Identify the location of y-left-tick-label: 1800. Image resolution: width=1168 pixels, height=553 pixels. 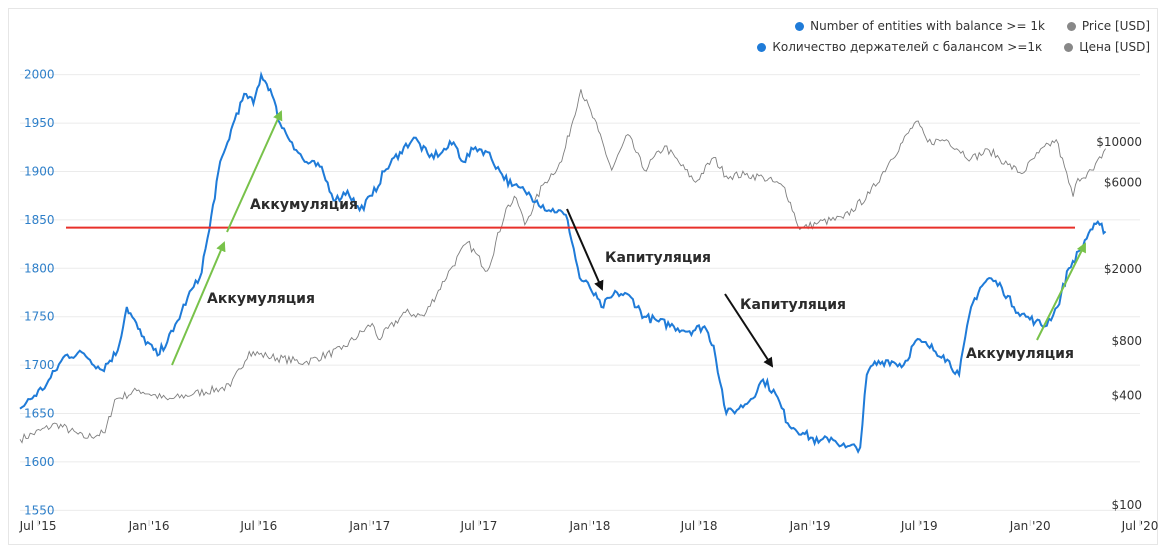
(39, 268).